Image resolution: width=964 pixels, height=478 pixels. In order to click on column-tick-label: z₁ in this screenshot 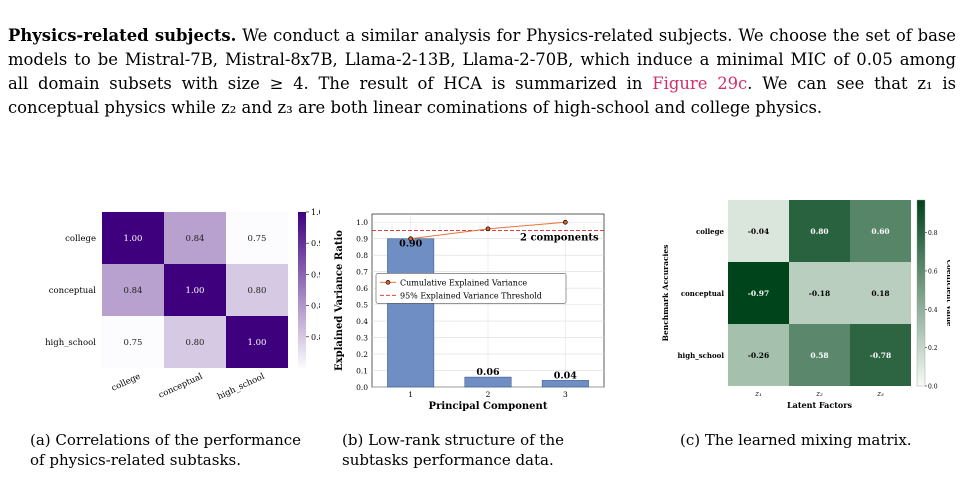, I will do `click(758, 394)`.